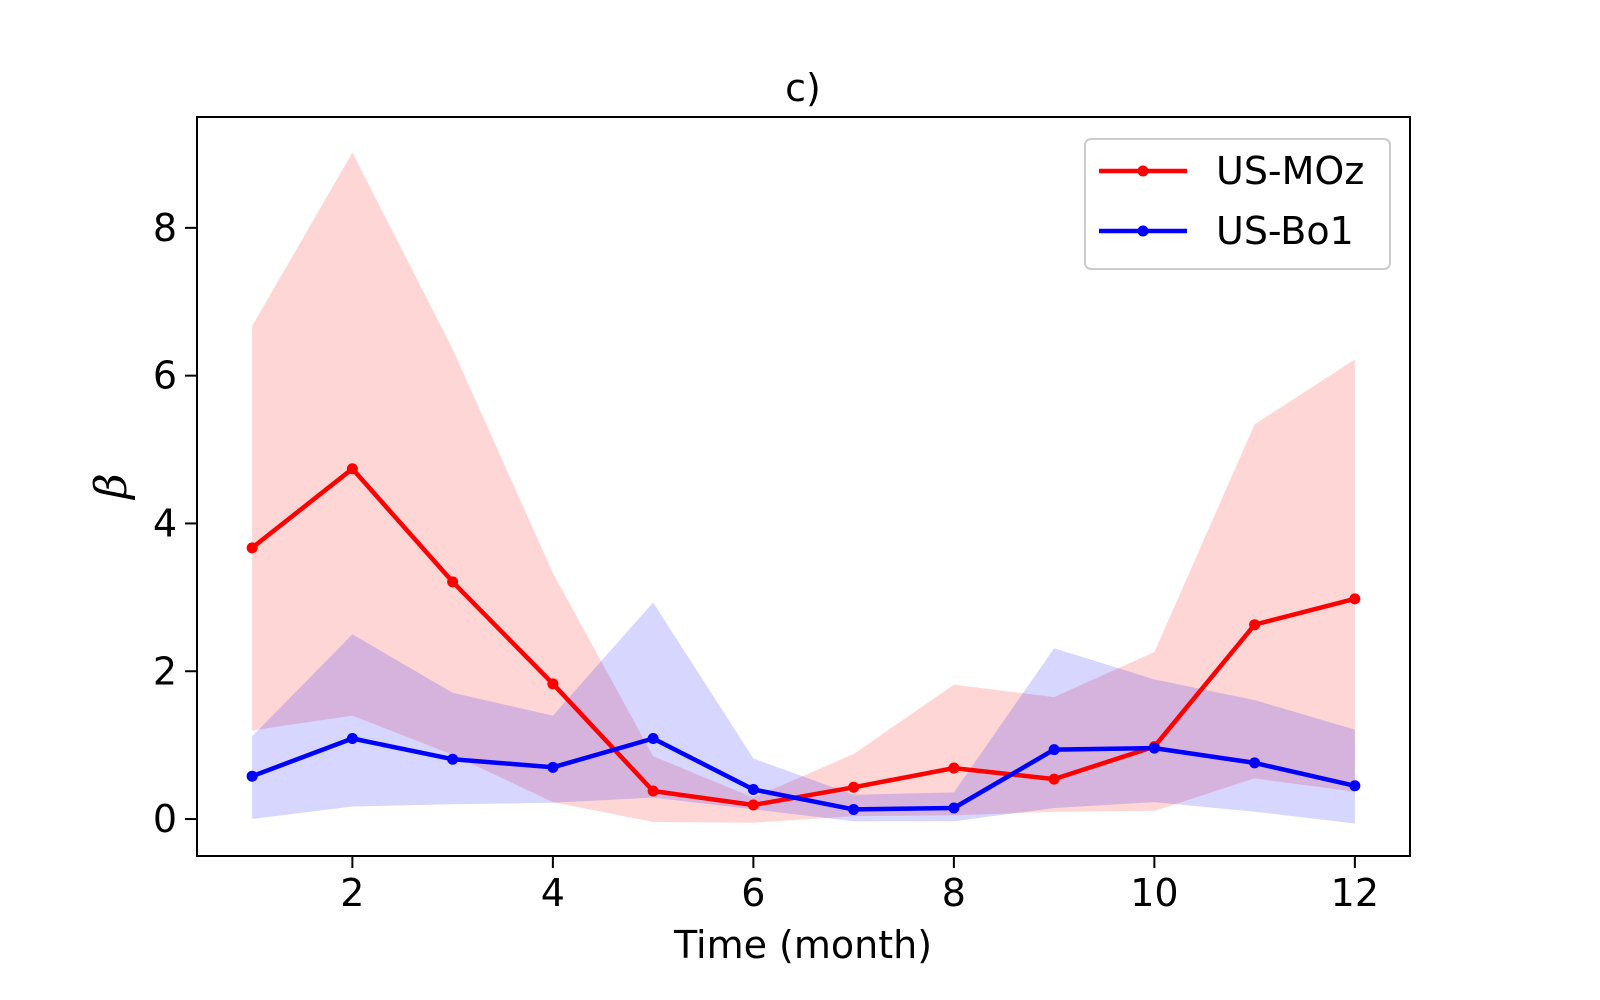 This screenshot has height=1000, width=1600. What do you see at coordinates (111, 486) in the screenshot?
I see `y-axis-title: β` at bounding box center [111, 486].